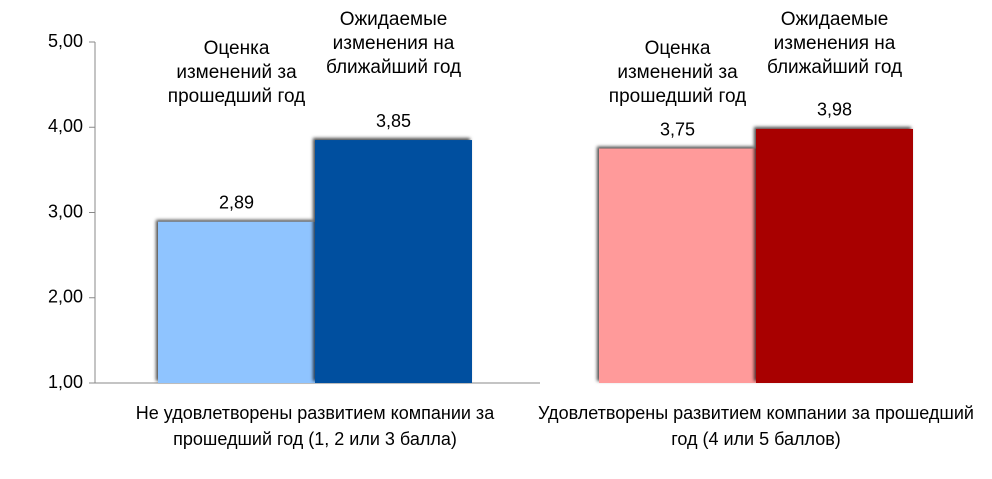 The image size is (992, 479). I want to click on y-tick-label: 5,00, so click(65, 41).